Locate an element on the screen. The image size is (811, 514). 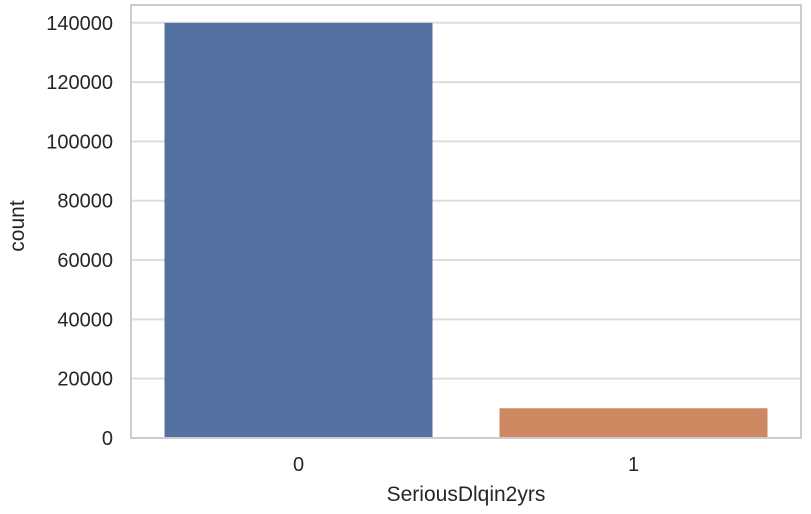
x-axis-title: SeriousDlqin2yrs is located at coordinates (466, 494).